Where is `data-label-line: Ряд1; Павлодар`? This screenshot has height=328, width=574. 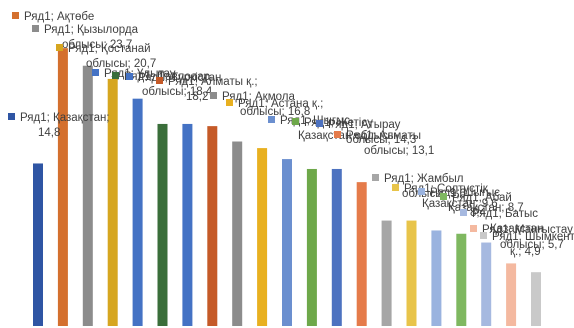
data-label-line: Ряд1; Павлодар is located at coordinates (167, 77).